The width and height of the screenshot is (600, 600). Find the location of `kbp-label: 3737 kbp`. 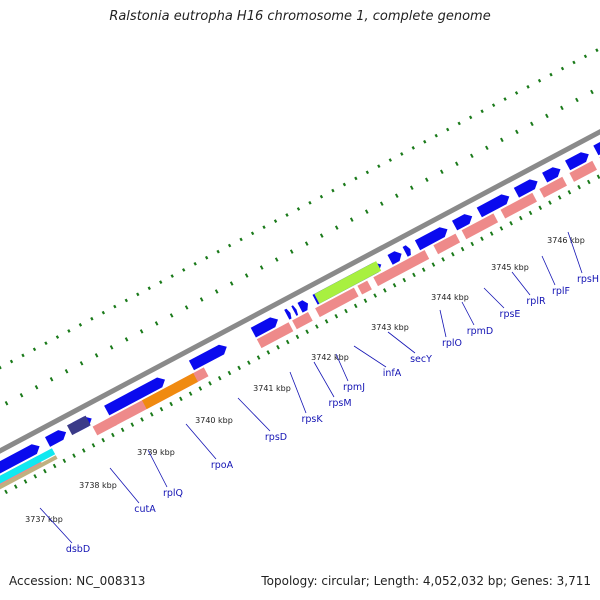

kbp-label: 3737 kbp is located at coordinates (44, 519).